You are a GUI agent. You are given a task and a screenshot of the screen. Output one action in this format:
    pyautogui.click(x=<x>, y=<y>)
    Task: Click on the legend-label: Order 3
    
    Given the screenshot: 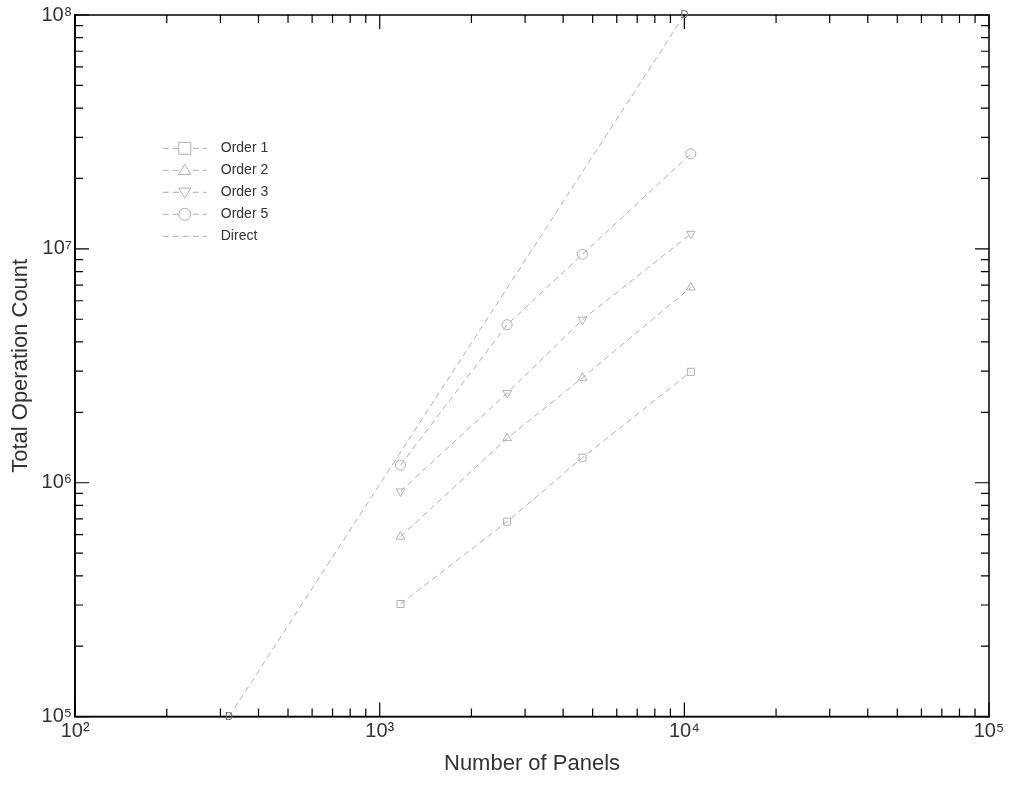 What is the action you would take?
    pyautogui.click(x=244, y=191)
    